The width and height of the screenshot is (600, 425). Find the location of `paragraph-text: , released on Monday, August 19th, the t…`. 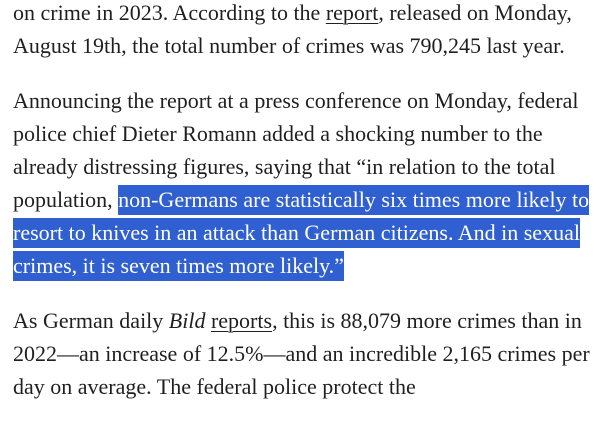

paragraph-text: , released on Monday, August 19th, the t… is located at coordinates (292, 29).